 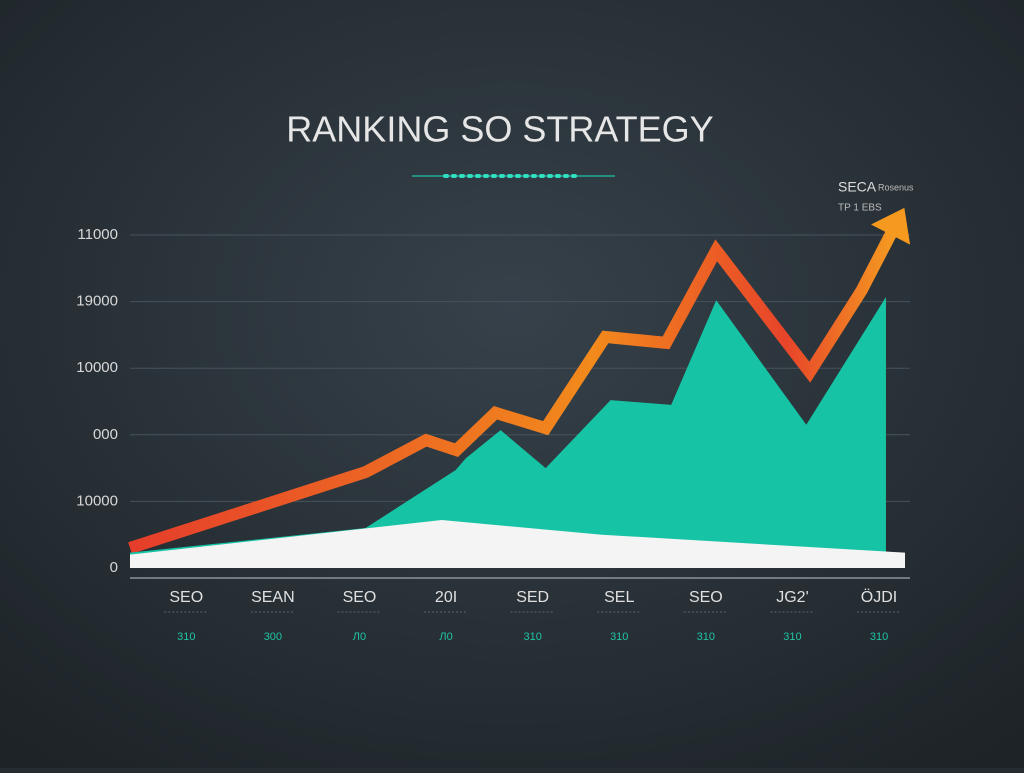 What do you see at coordinates (97, 234) in the screenshot?
I see `y-tick-label: 11000` at bounding box center [97, 234].